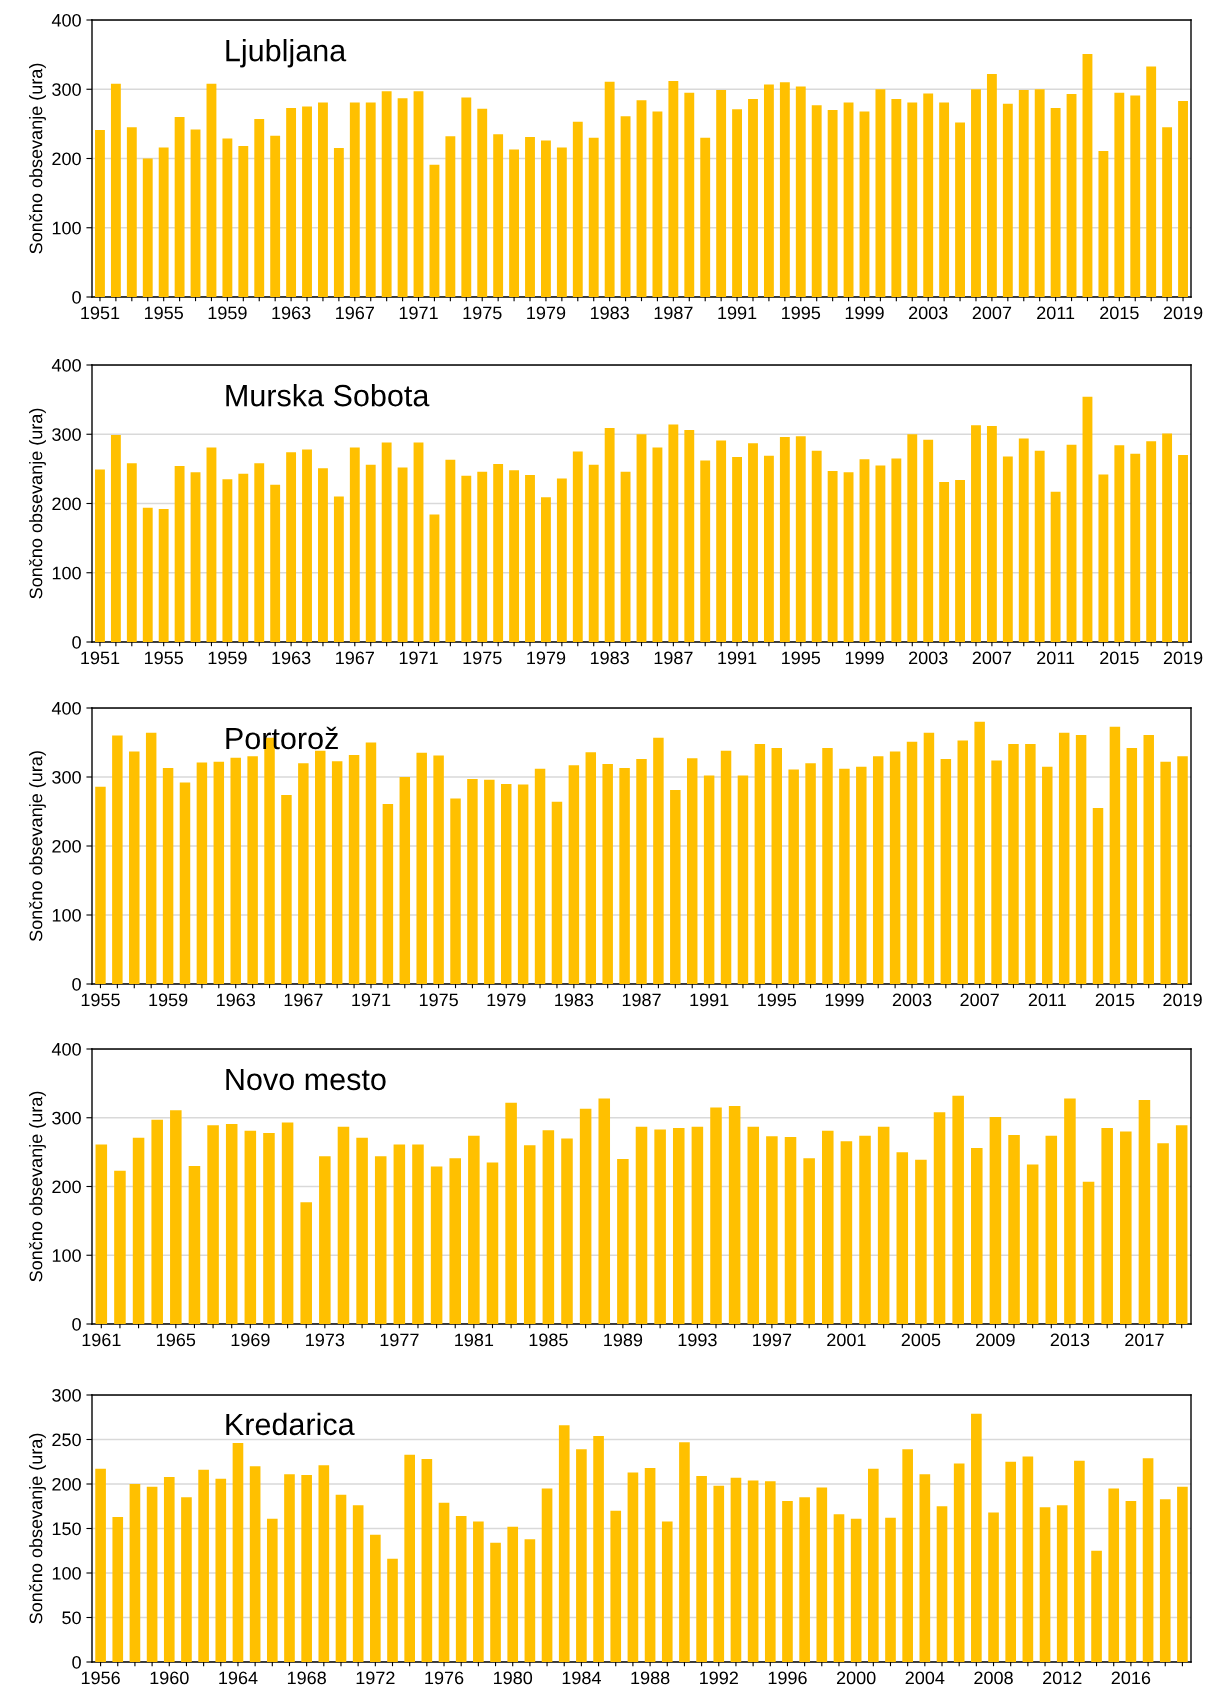 This screenshot has height=1697, width=1209. What do you see at coordinates (306, 1079) in the screenshot?
I see `chart-title: Novo mesto` at bounding box center [306, 1079].